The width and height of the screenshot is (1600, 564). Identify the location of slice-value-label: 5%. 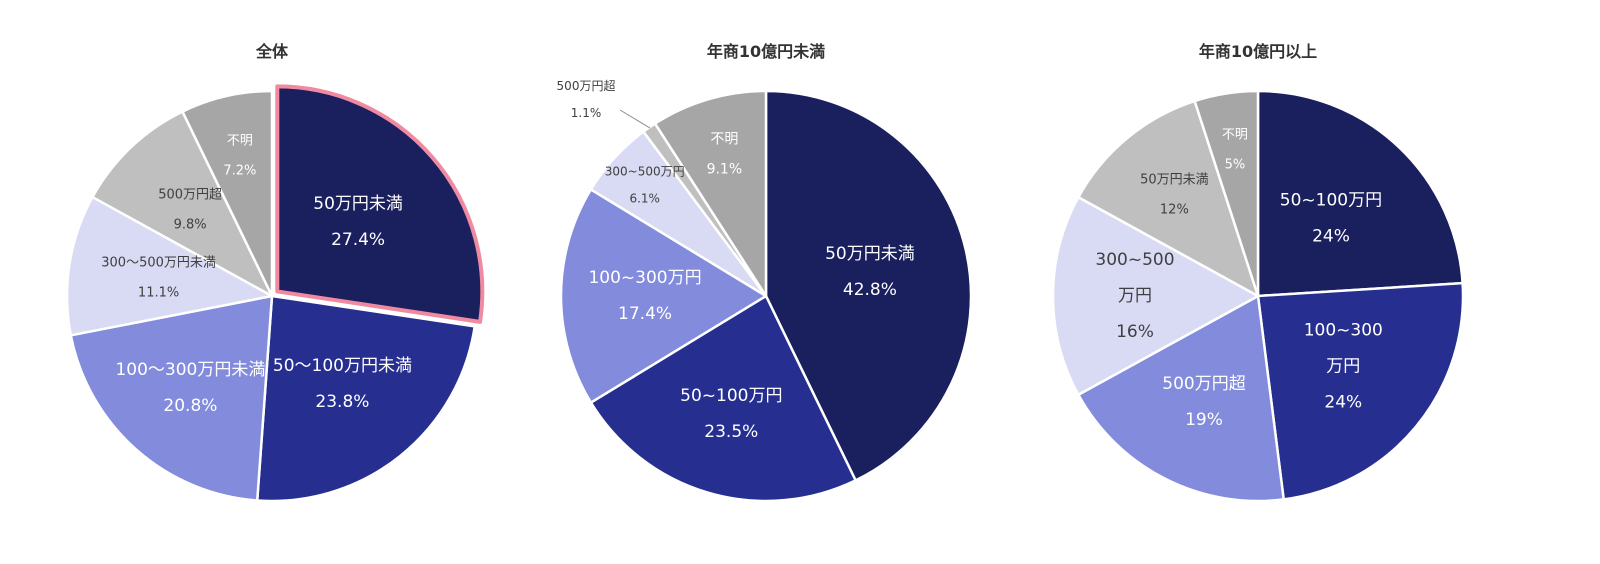
(1235, 165).